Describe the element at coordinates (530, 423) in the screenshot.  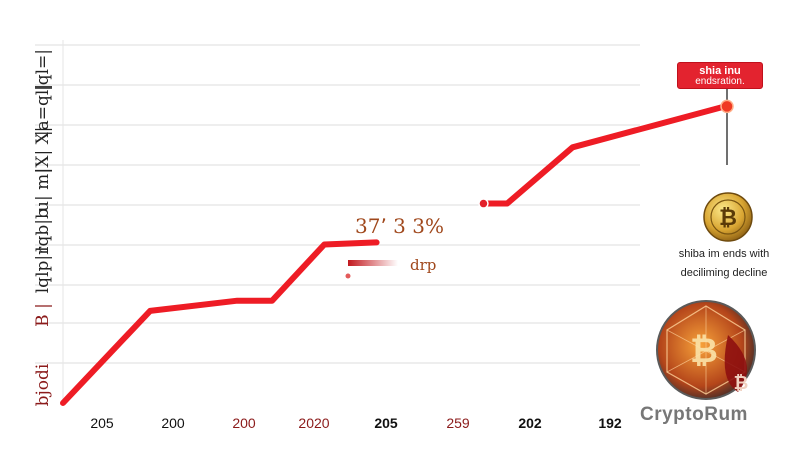
I see `x-tick-label-6: 202` at that location.